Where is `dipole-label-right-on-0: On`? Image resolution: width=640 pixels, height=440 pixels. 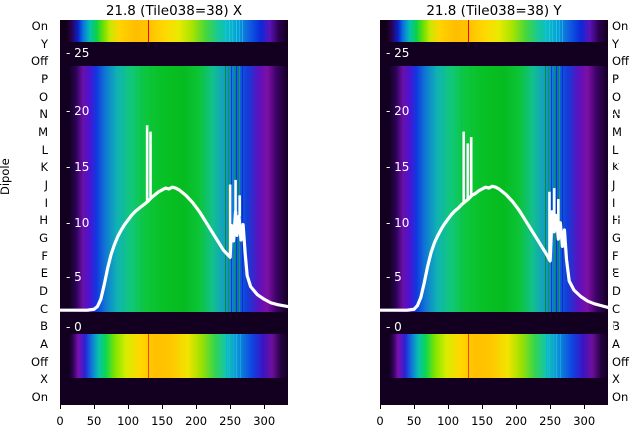
dipole-label-right-on-0: On is located at coordinates (620, 26).